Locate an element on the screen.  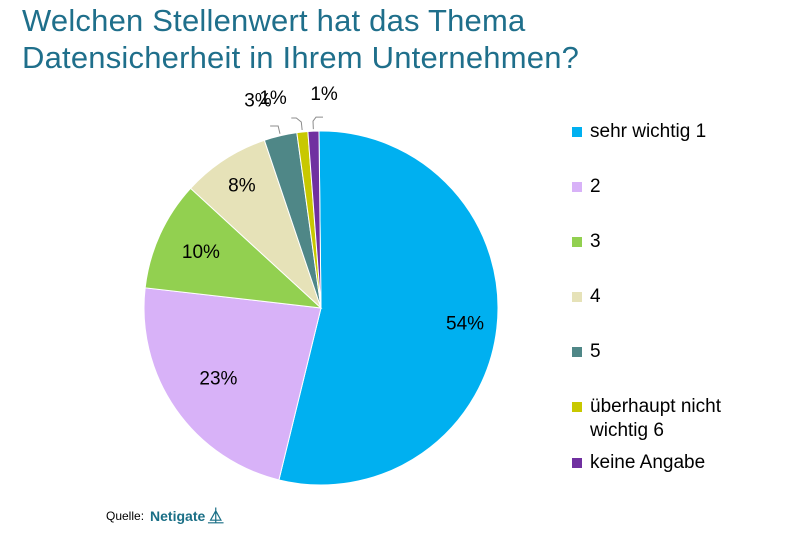
legend-item-5: 5 is located at coordinates (673, 352).